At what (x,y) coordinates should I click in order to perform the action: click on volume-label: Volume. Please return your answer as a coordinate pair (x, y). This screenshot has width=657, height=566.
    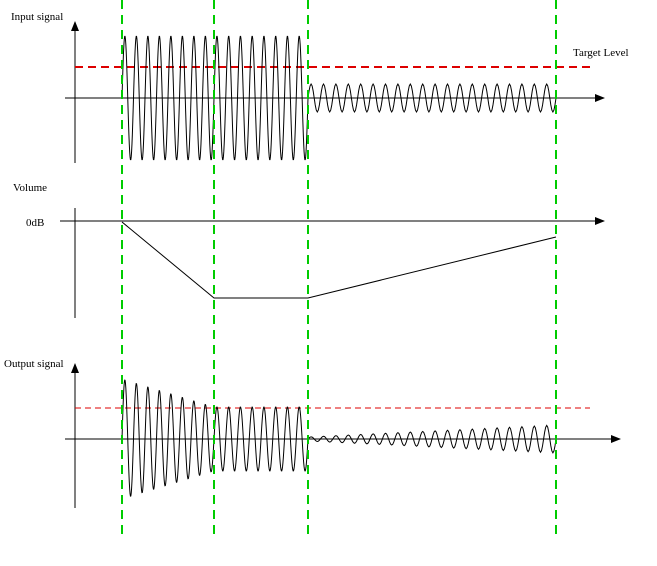
    Looking at the image, I should click on (30, 188).